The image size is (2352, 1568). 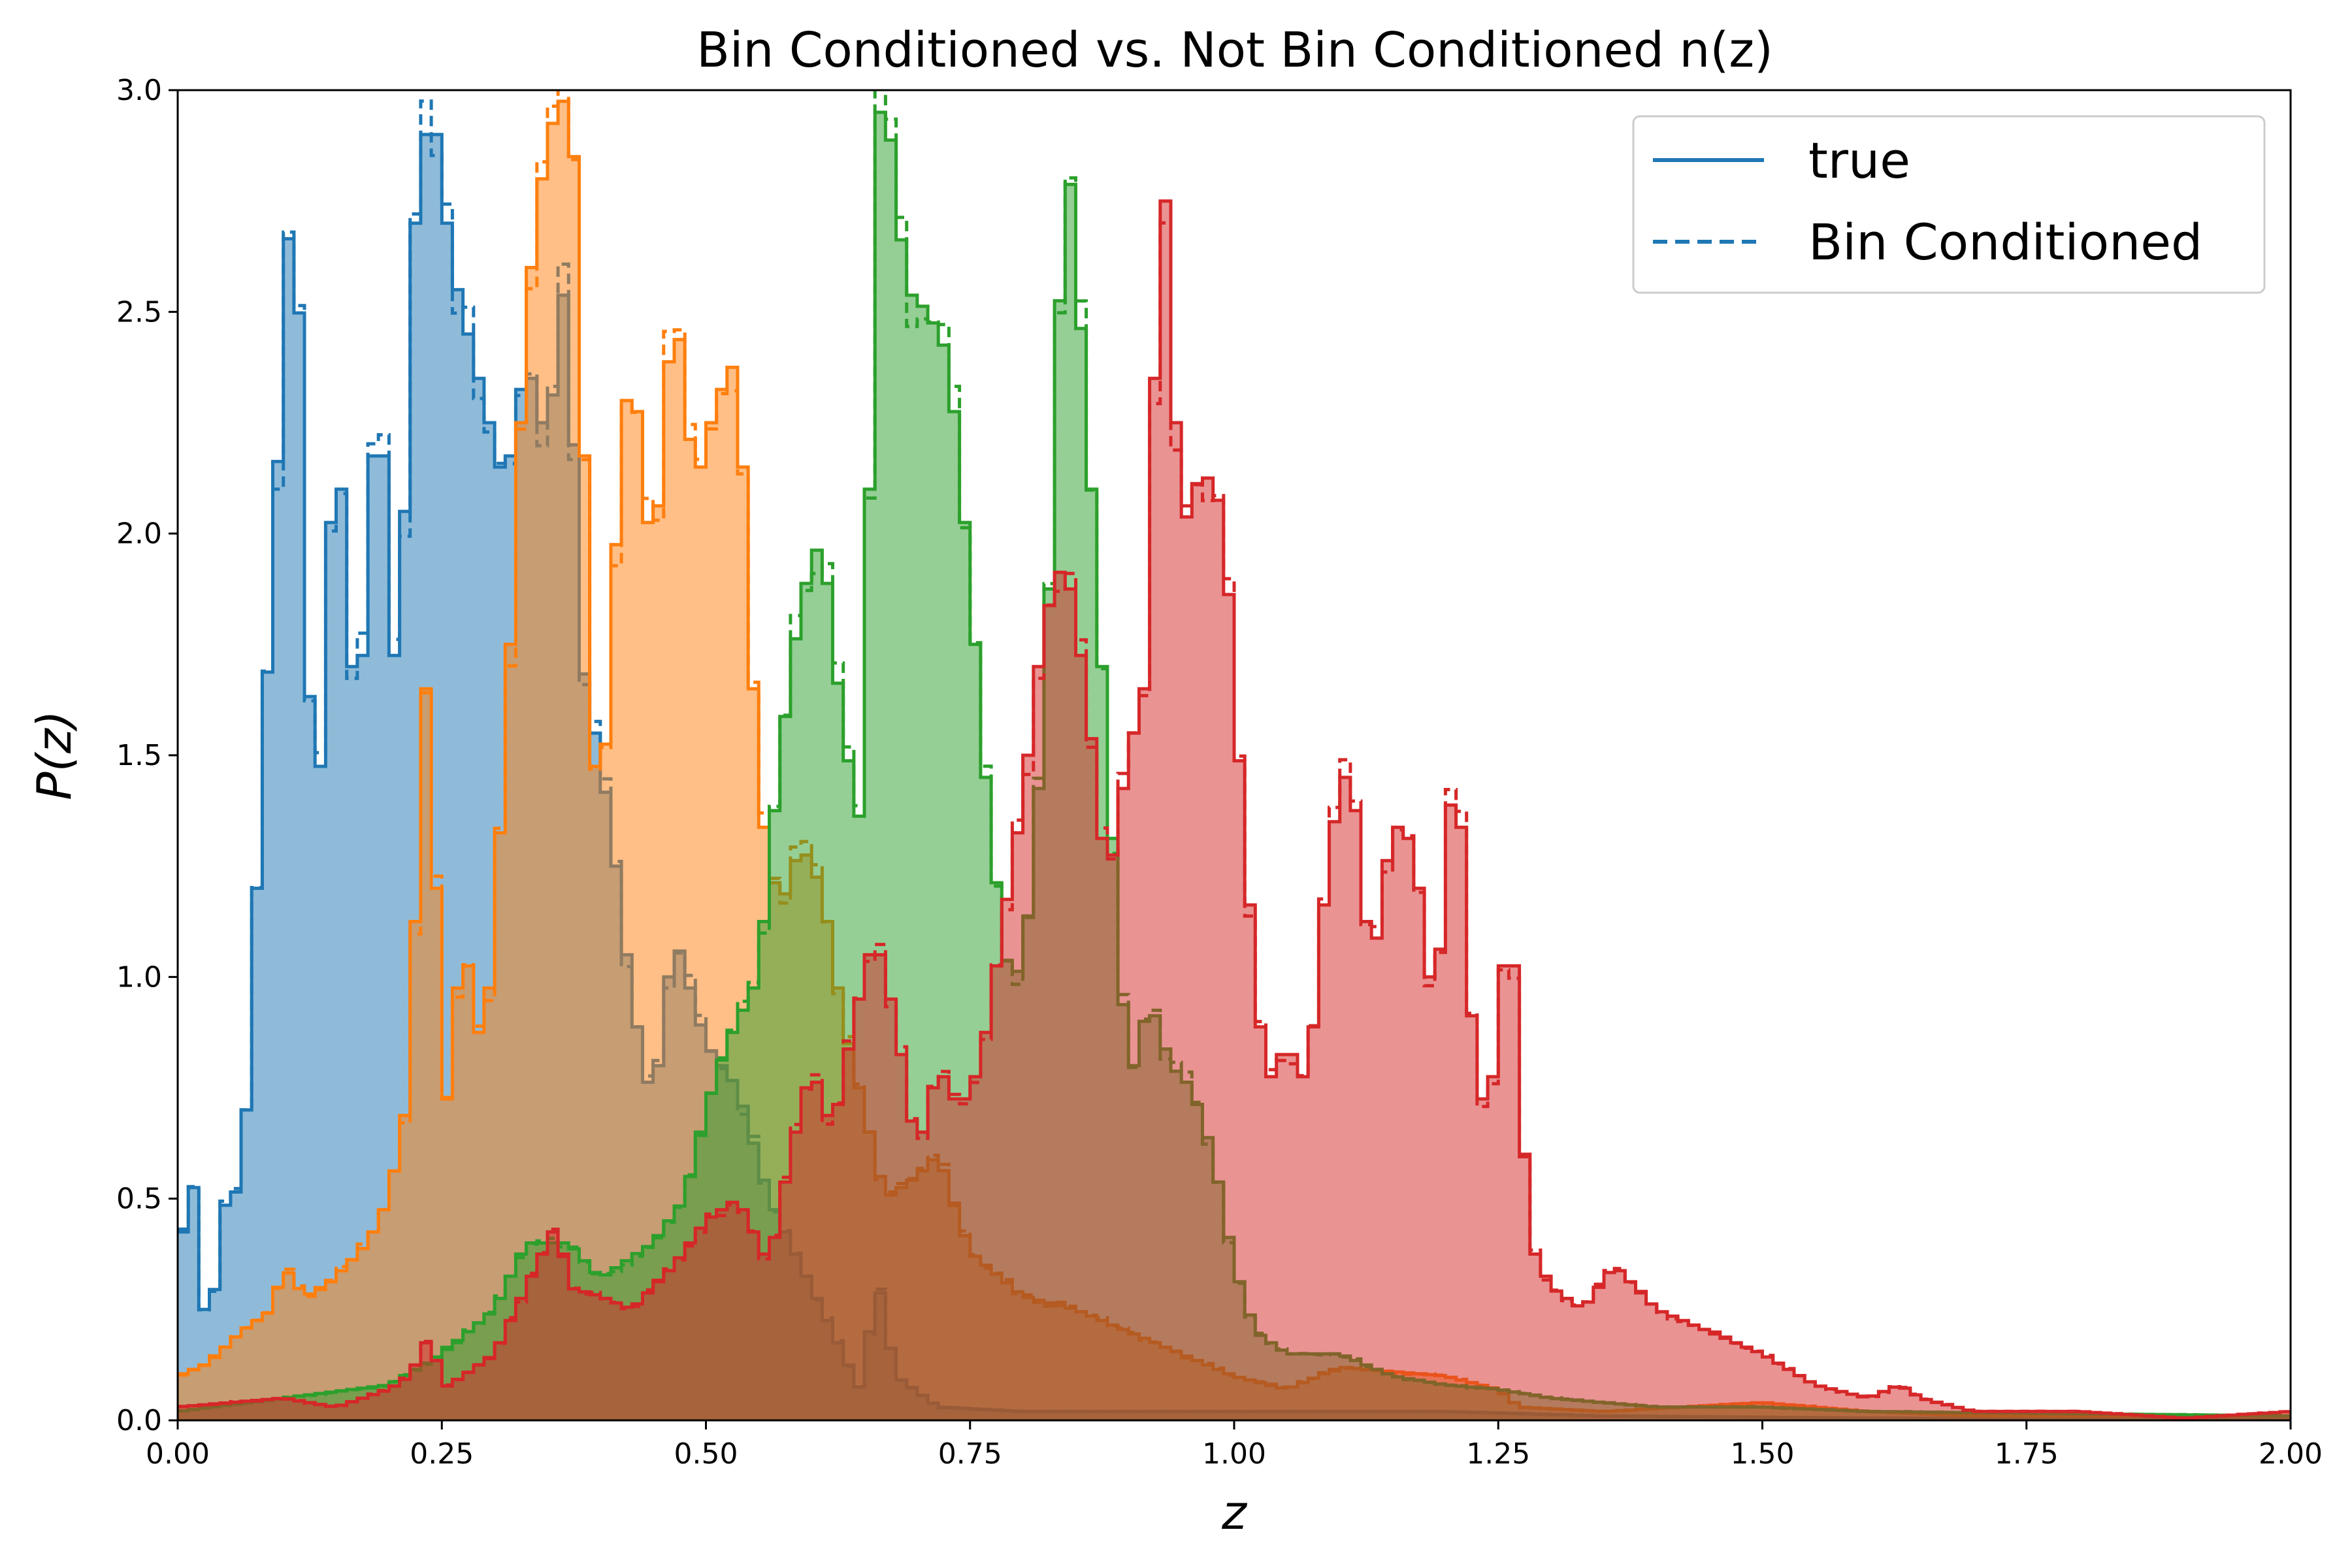 What do you see at coordinates (139, 755) in the screenshot?
I see `y-tick-label: 1.5` at bounding box center [139, 755].